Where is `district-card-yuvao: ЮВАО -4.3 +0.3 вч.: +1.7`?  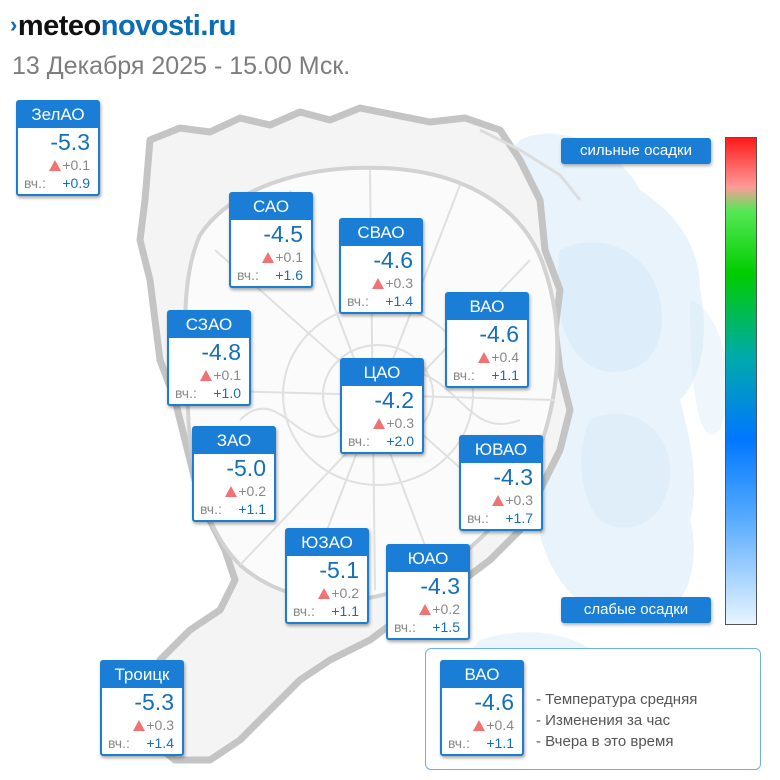
district-card-yuvao: ЮВАО -4.3 +0.3 вч.: +1.7 is located at coordinates (501, 483).